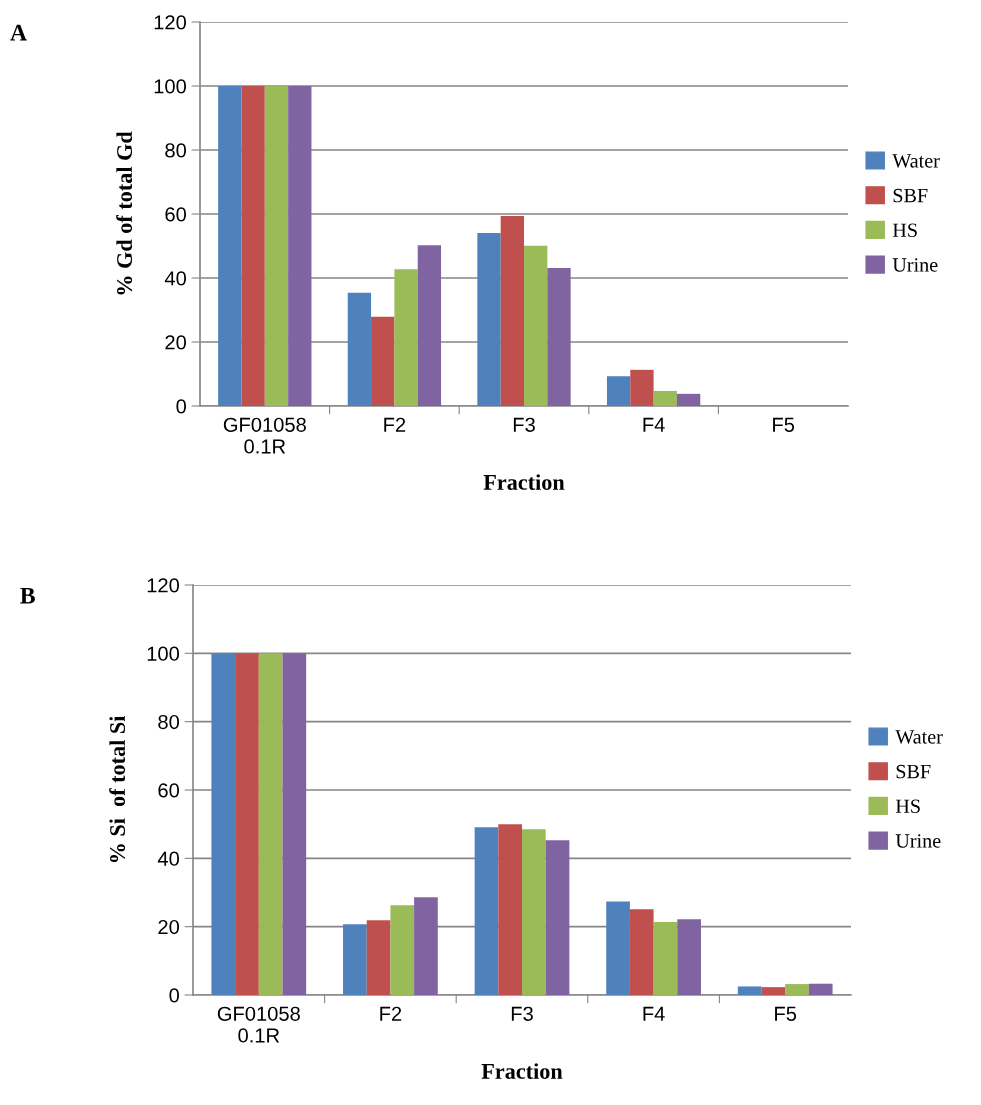 This screenshot has width=981, height=1105. I want to click on y-axis-title: % Si of total Si, so click(117, 789).